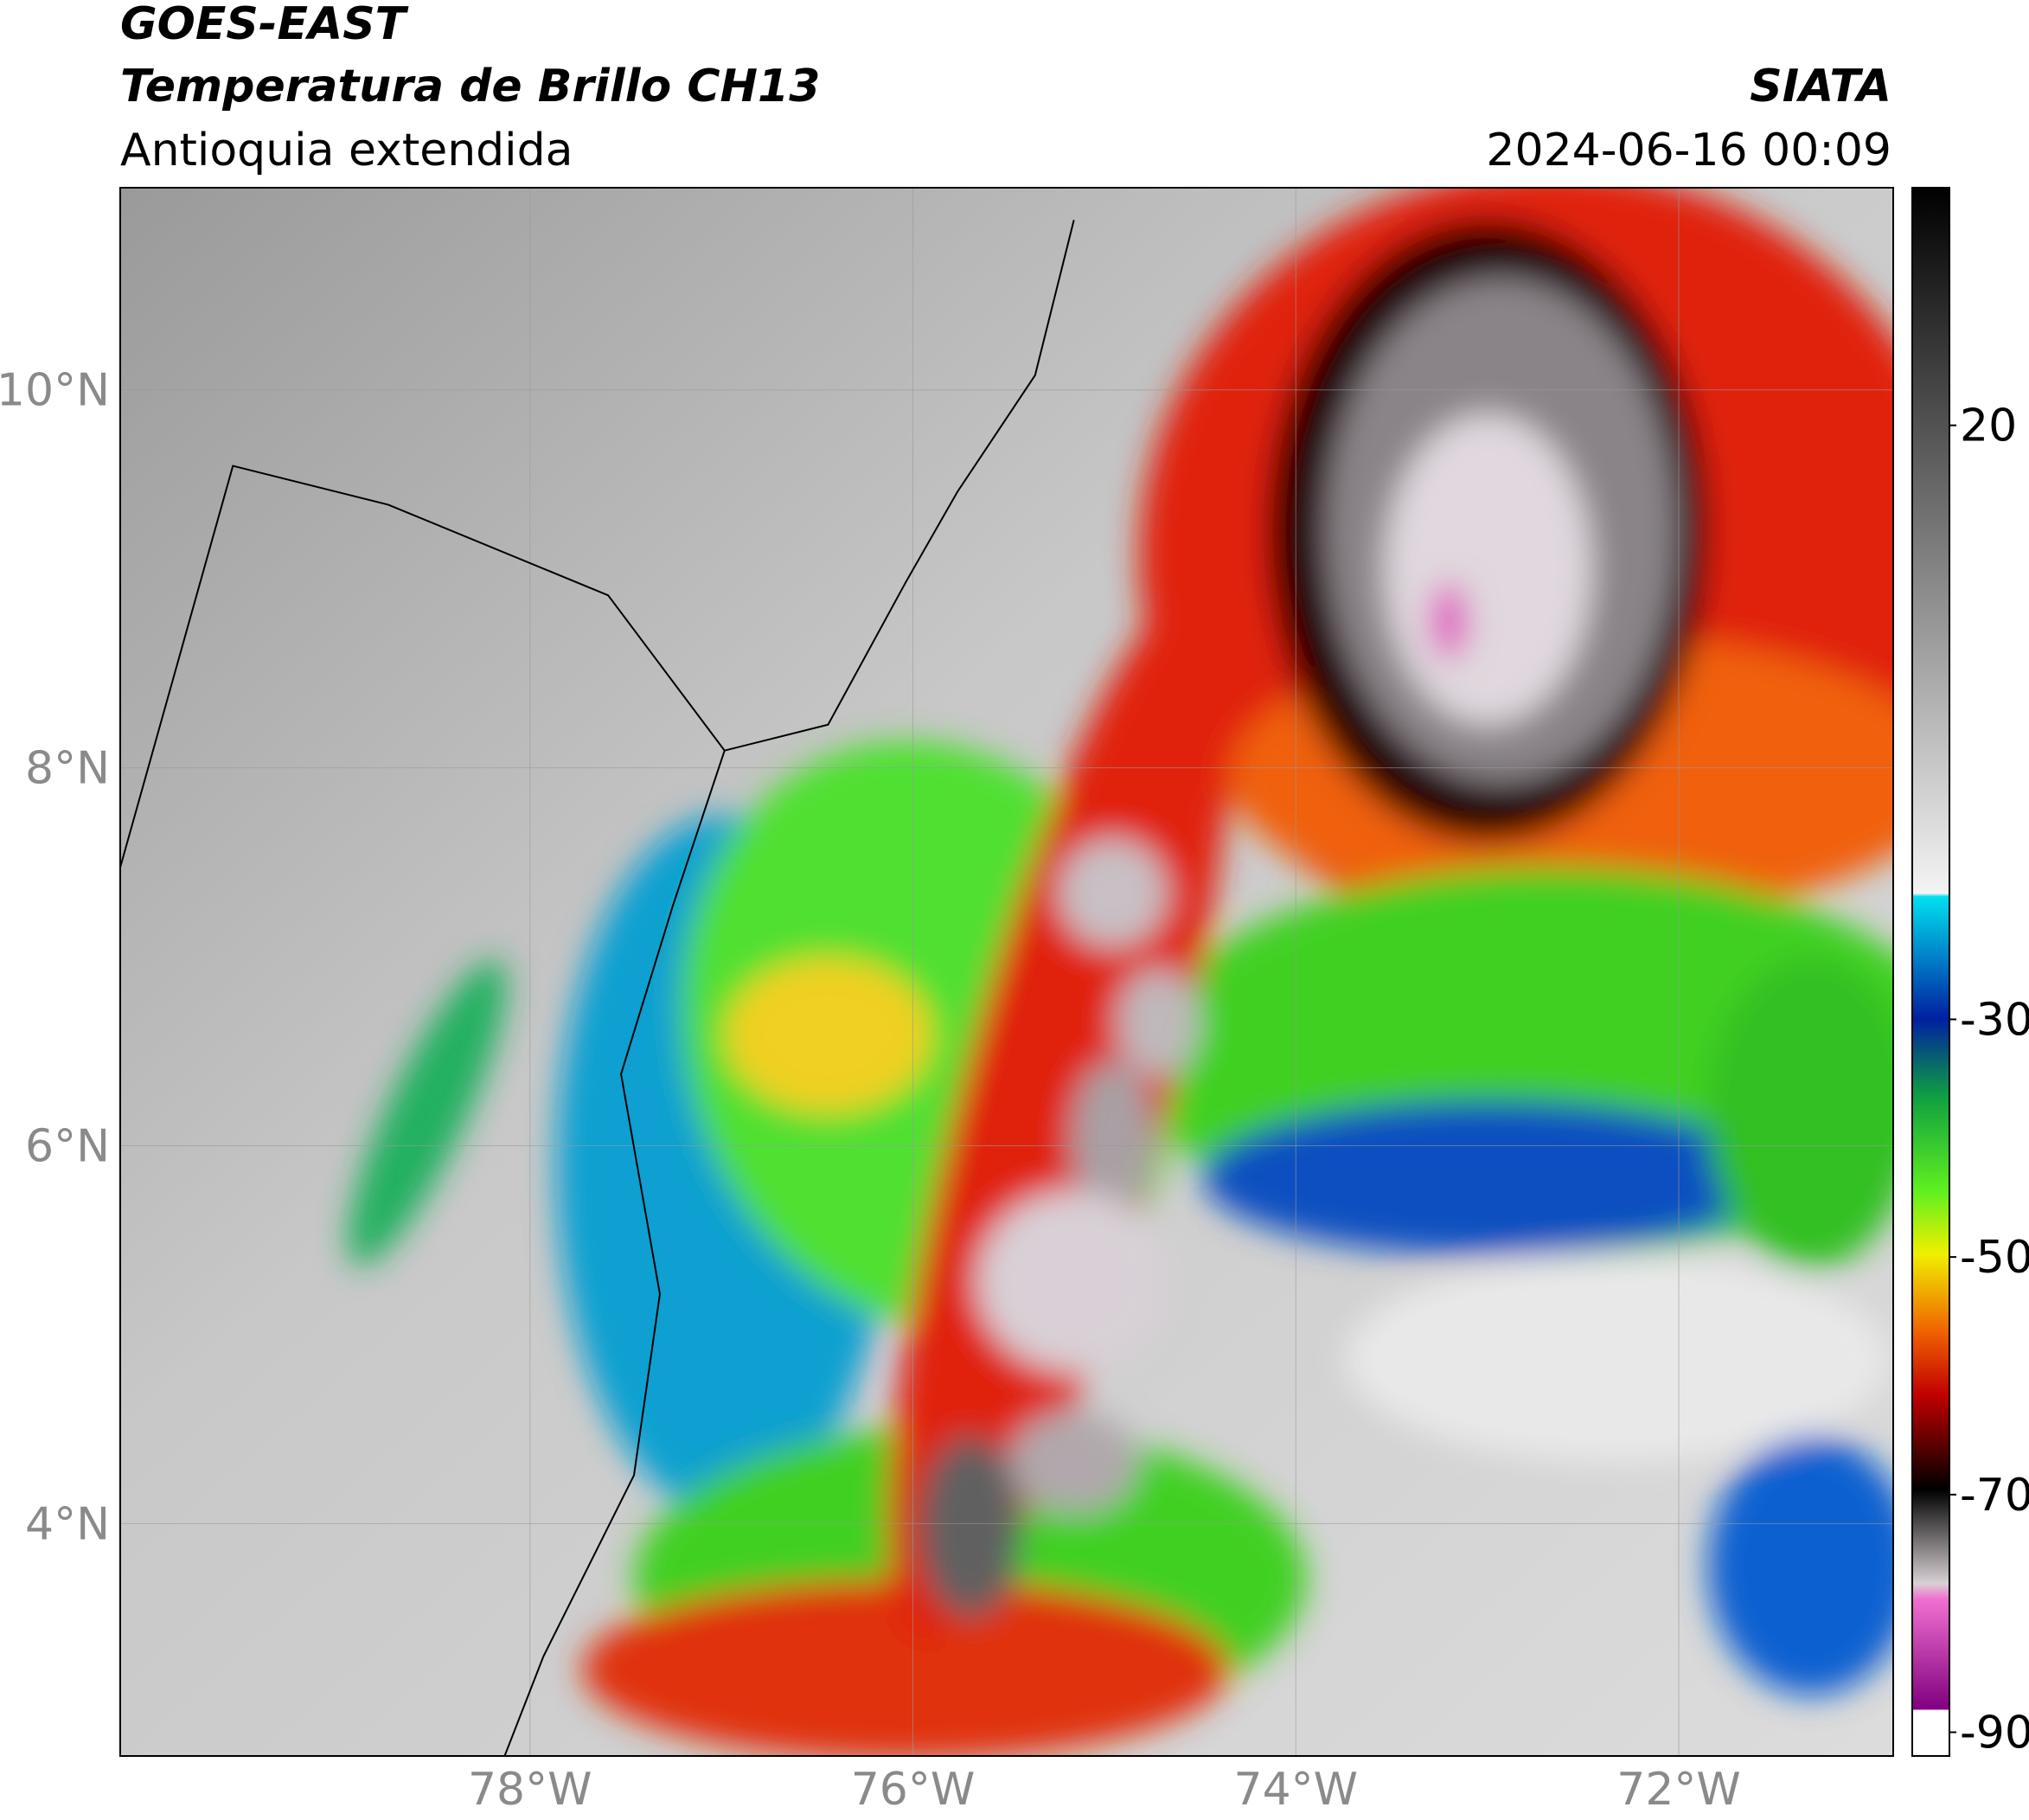 This screenshot has width=2029, height=1820. Describe the element at coordinates (55, 391) in the screenshot. I see `y-tick-label: 10°N` at that location.